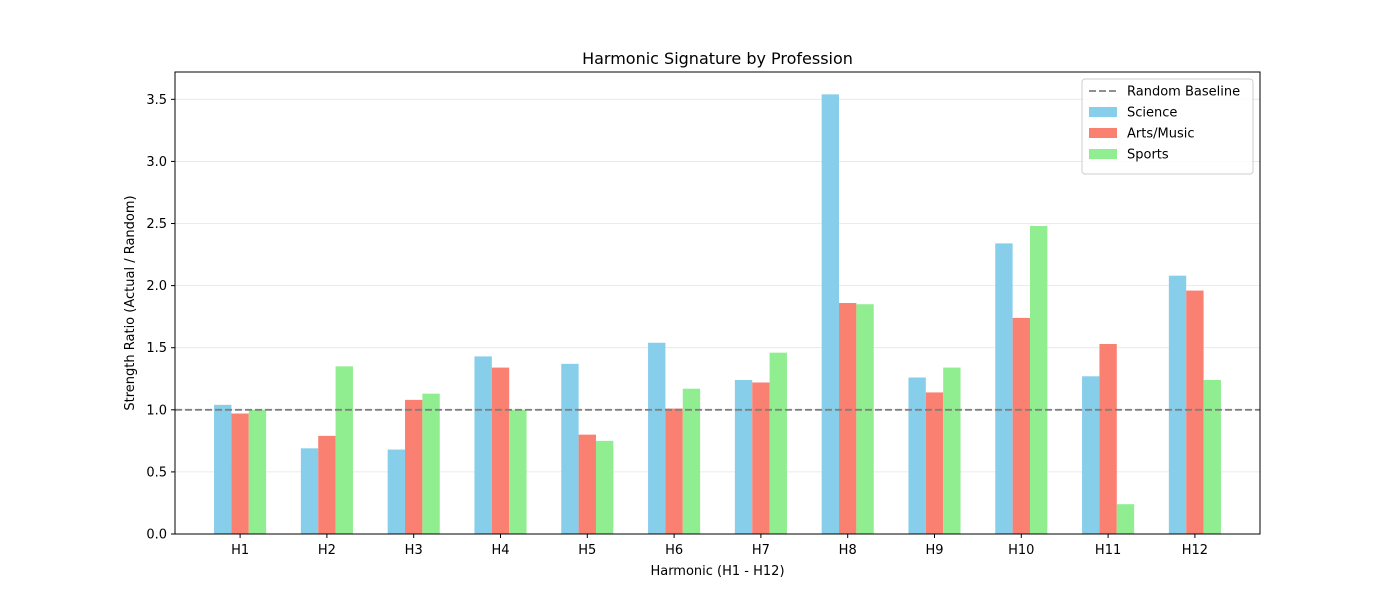 The width and height of the screenshot is (1400, 600). What do you see at coordinates (240, 550) in the screenshot?
I see `x-tick-label: H1` at bounding box center [240, 550].